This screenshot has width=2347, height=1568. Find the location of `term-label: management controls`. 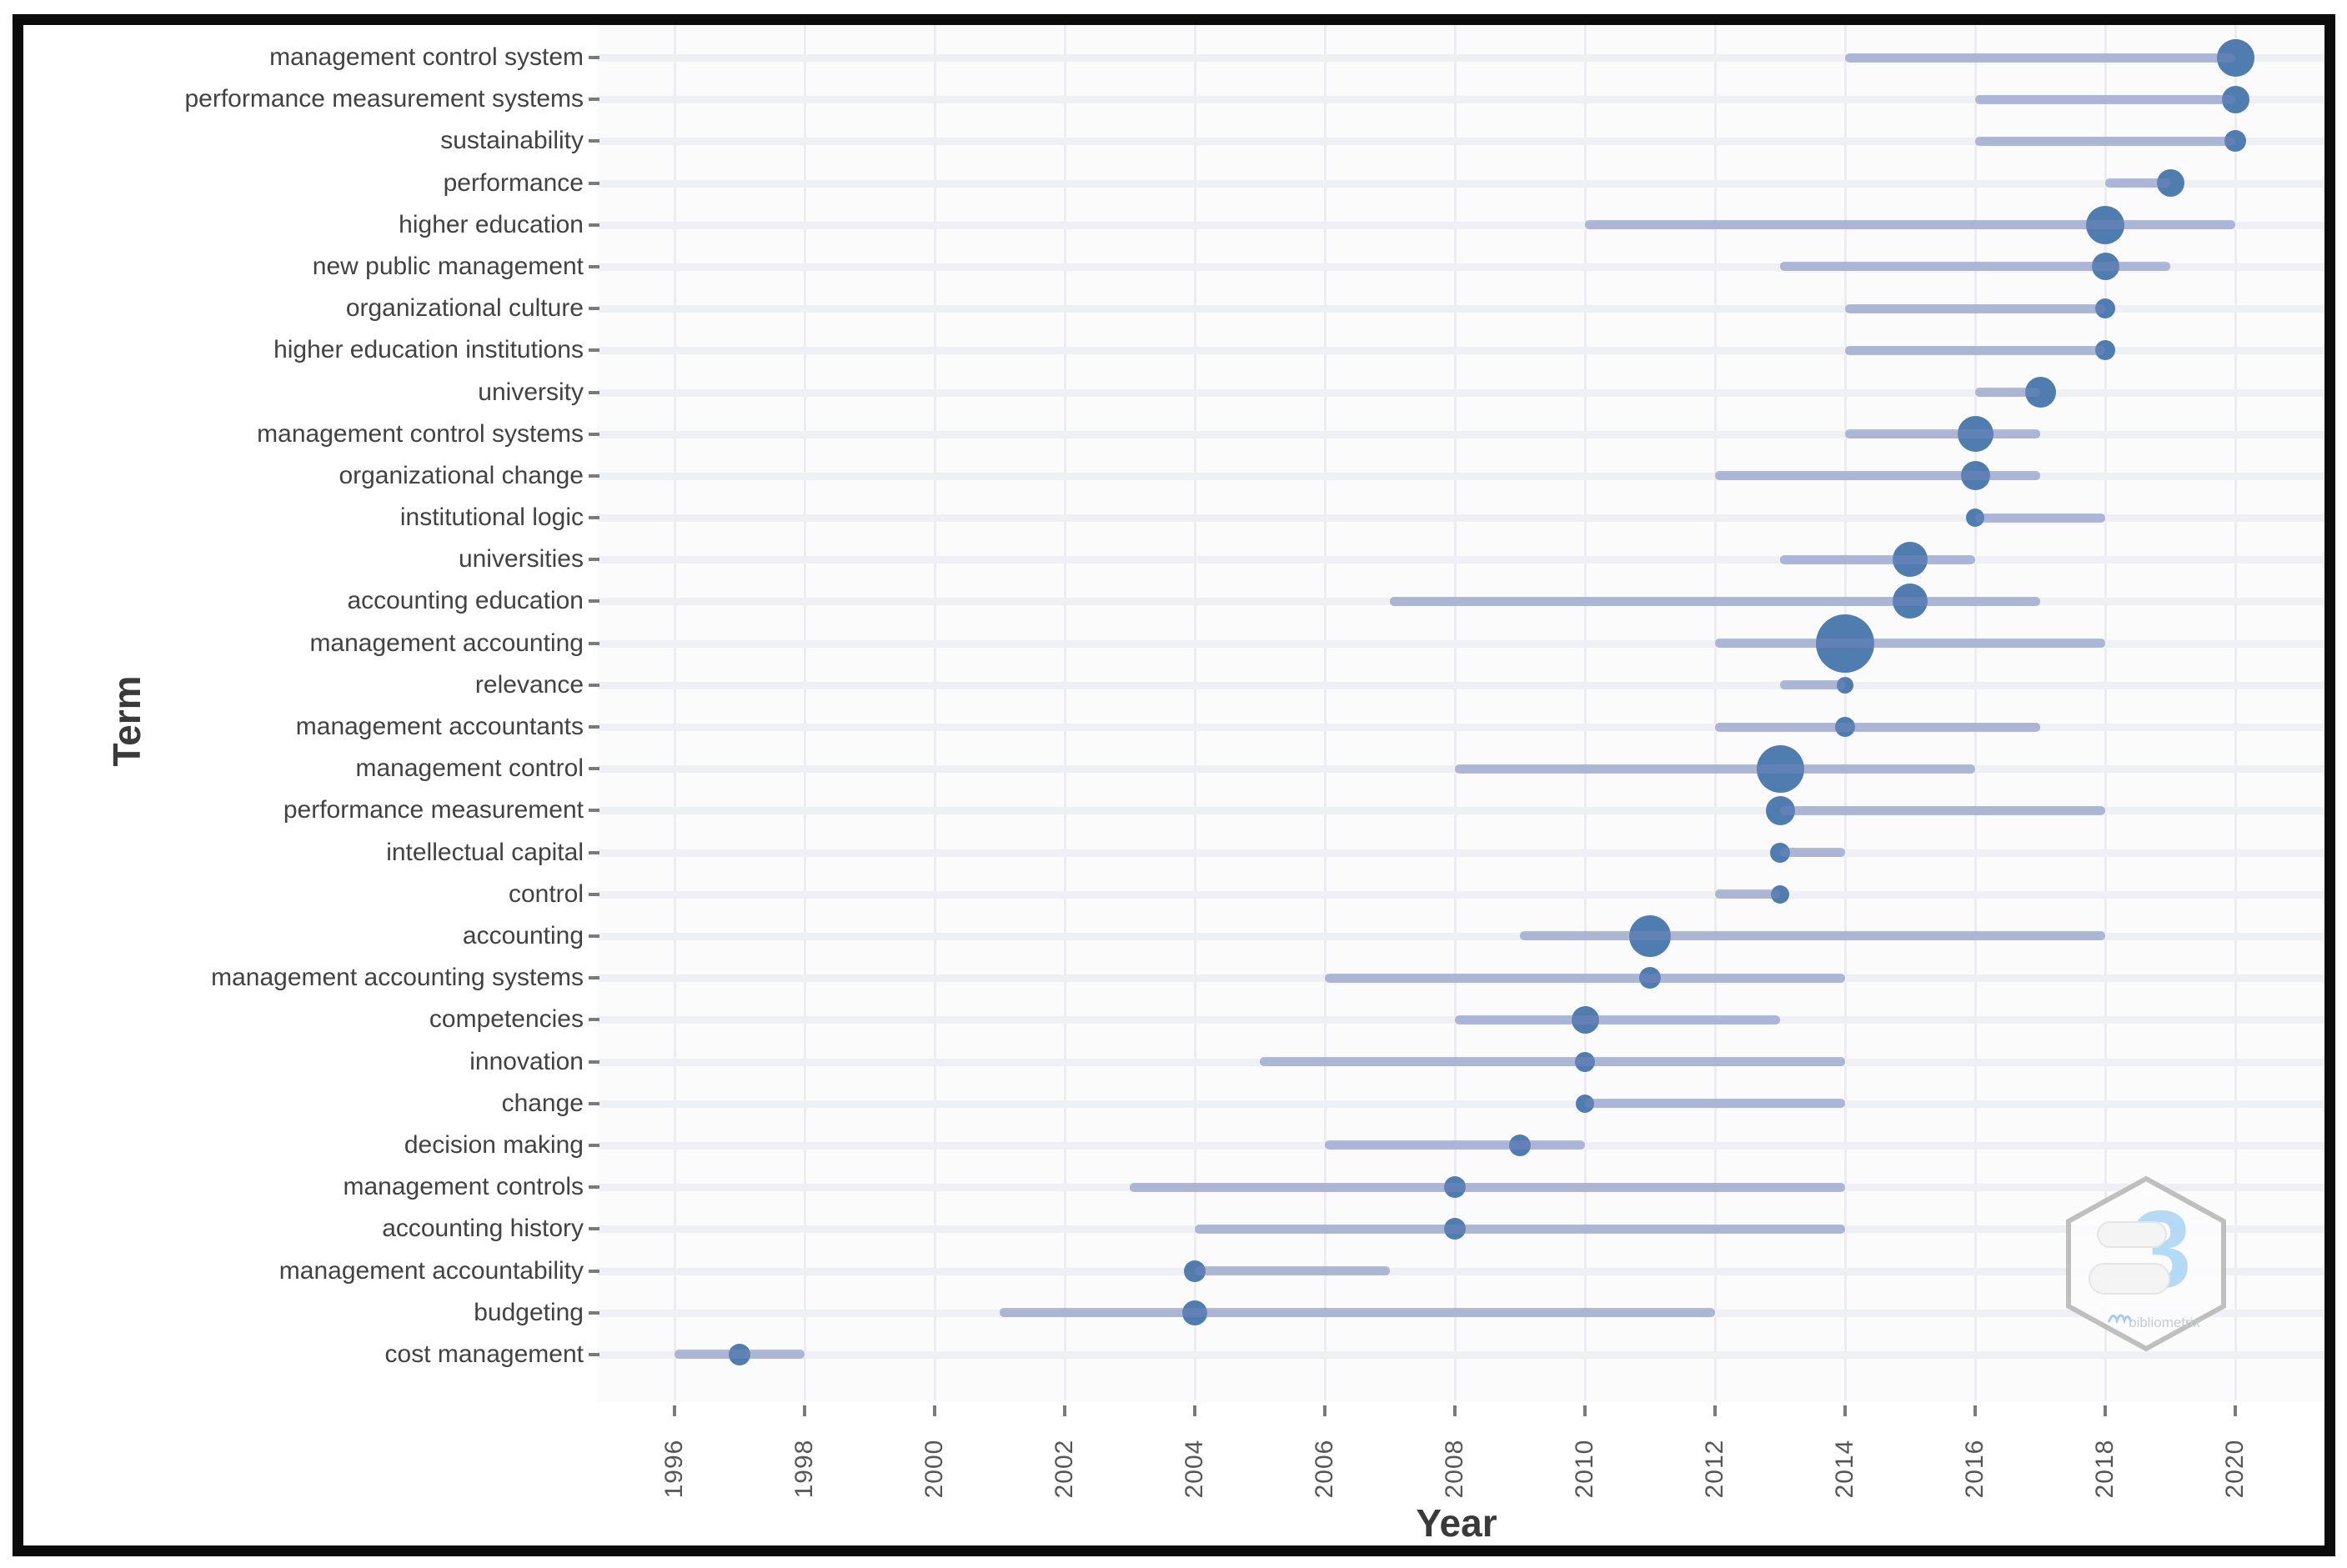

term-label: management controls is located at coordinates (463, 1187).